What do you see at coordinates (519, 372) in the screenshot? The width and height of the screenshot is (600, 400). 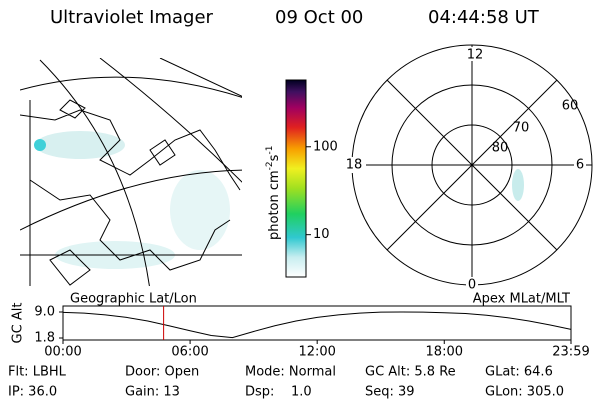 I see `info: GLat: 64.6` at bounding box center [519, 372].